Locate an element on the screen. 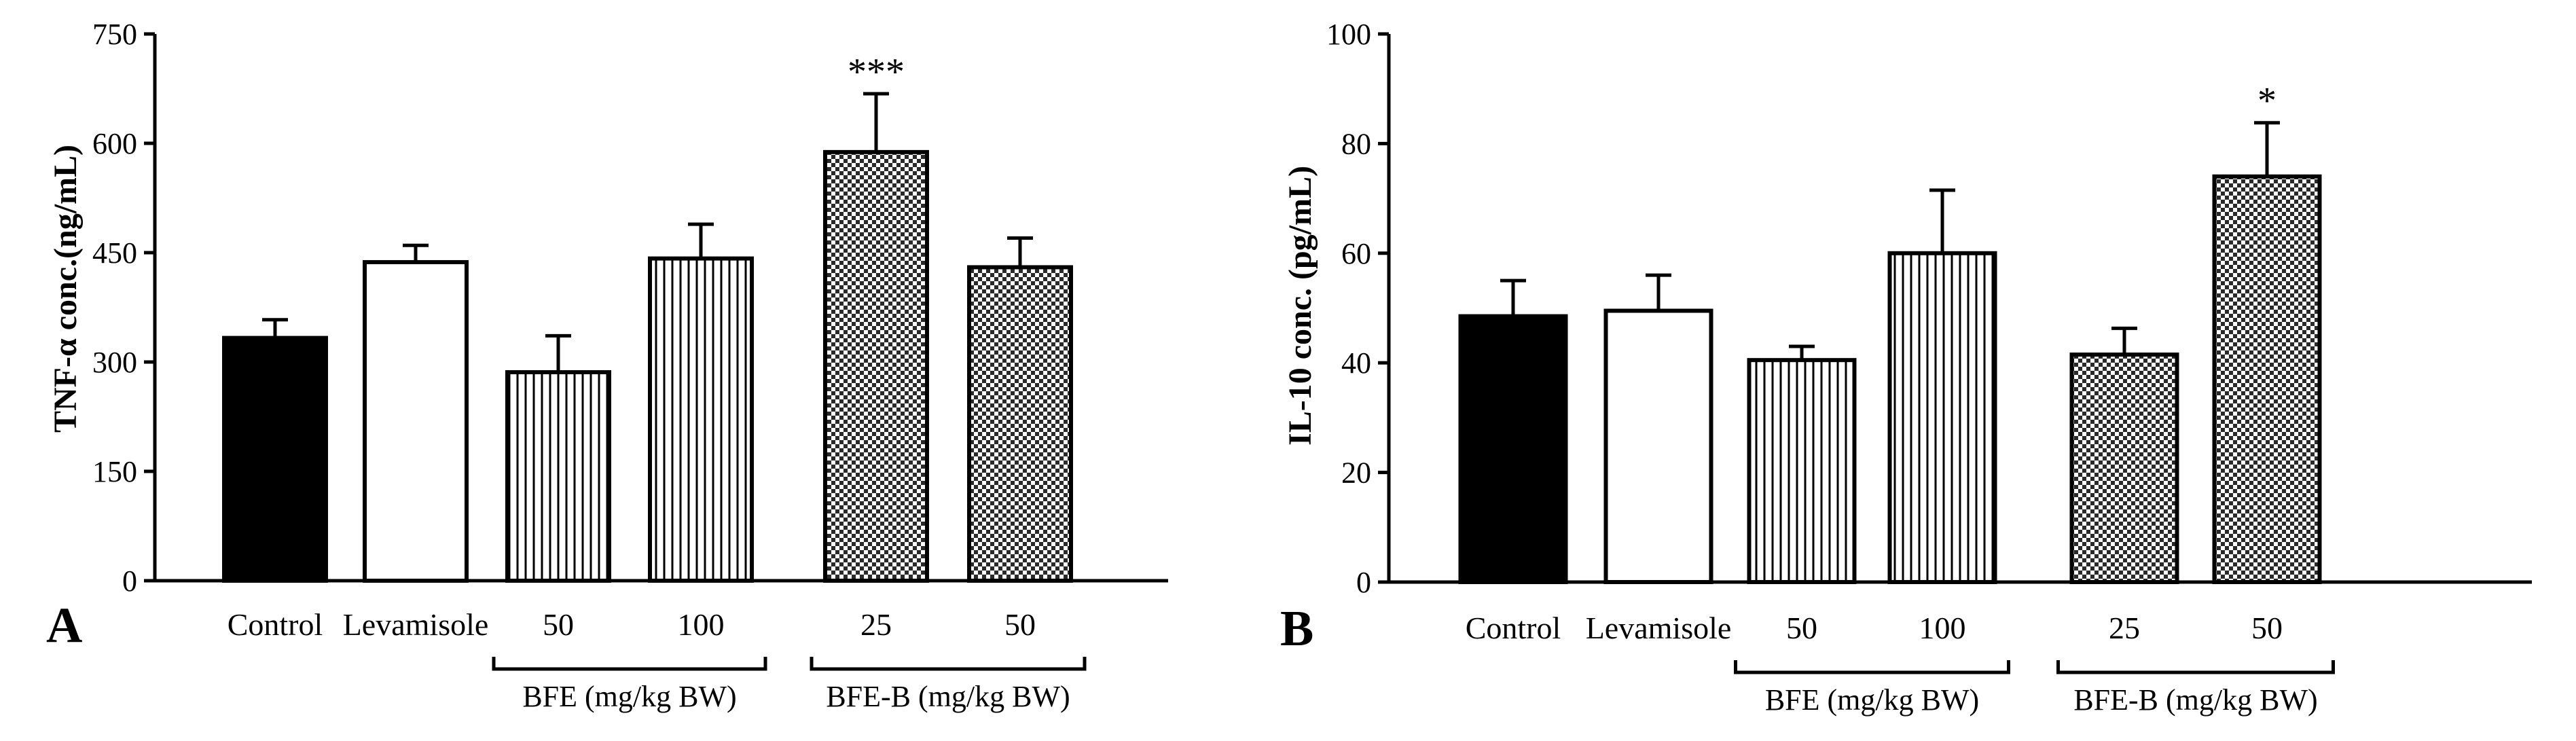 The height and width of the screenshot is (741, 2576). panel-label: B is located at coordinates (1296, 629).